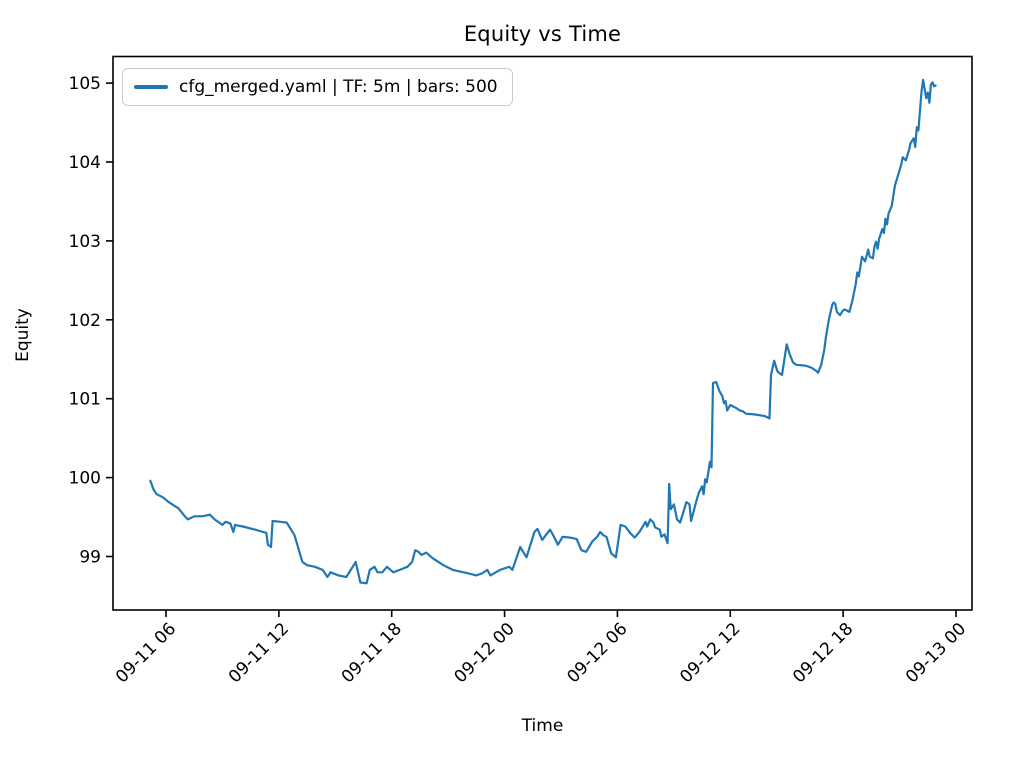 The image size is (1024, 768). I want to click on y-tick-label: 100, so click(85, 479).